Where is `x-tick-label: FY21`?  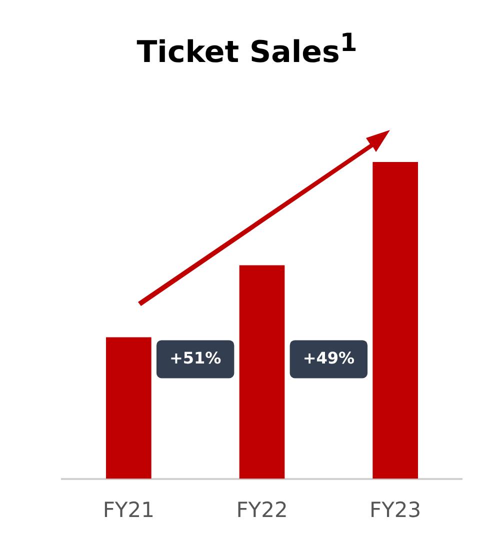
x-tick-label: FY21 is located at coordinates (128, 510).